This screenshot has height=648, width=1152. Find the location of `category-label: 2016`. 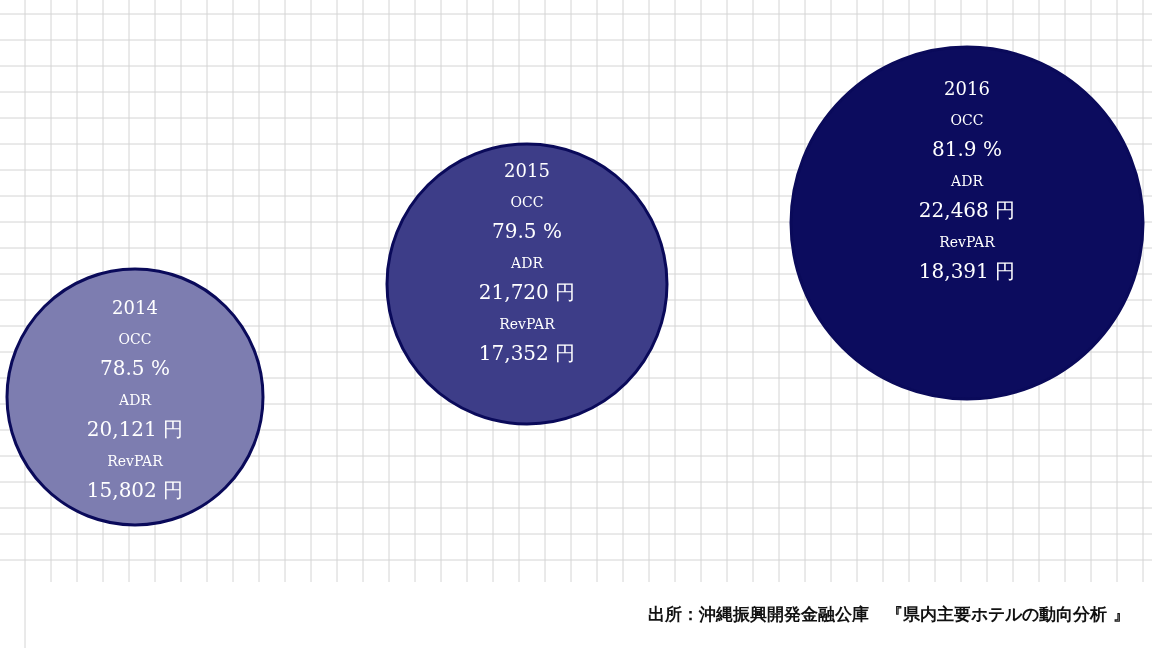

category-label: 2016 is located at coordinates (967, 88).